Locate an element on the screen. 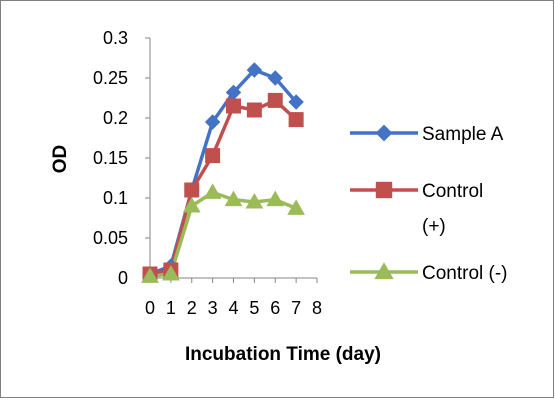 The width and height of the screenshot is (555, 403). y-axis-label: OD is located at coordinates (60, 159).